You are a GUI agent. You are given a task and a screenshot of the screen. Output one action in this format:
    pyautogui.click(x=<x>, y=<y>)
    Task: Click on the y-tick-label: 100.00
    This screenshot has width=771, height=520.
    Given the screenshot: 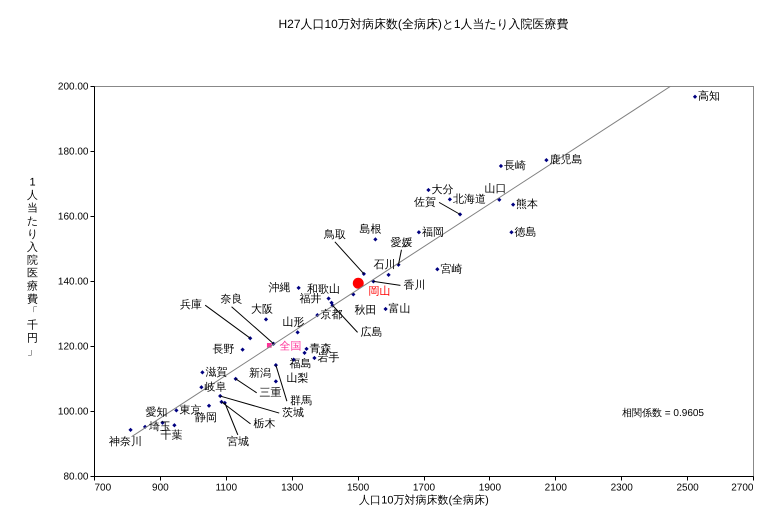 What is the action you would take?
    pyautogui.click(x=73, y=412)
    